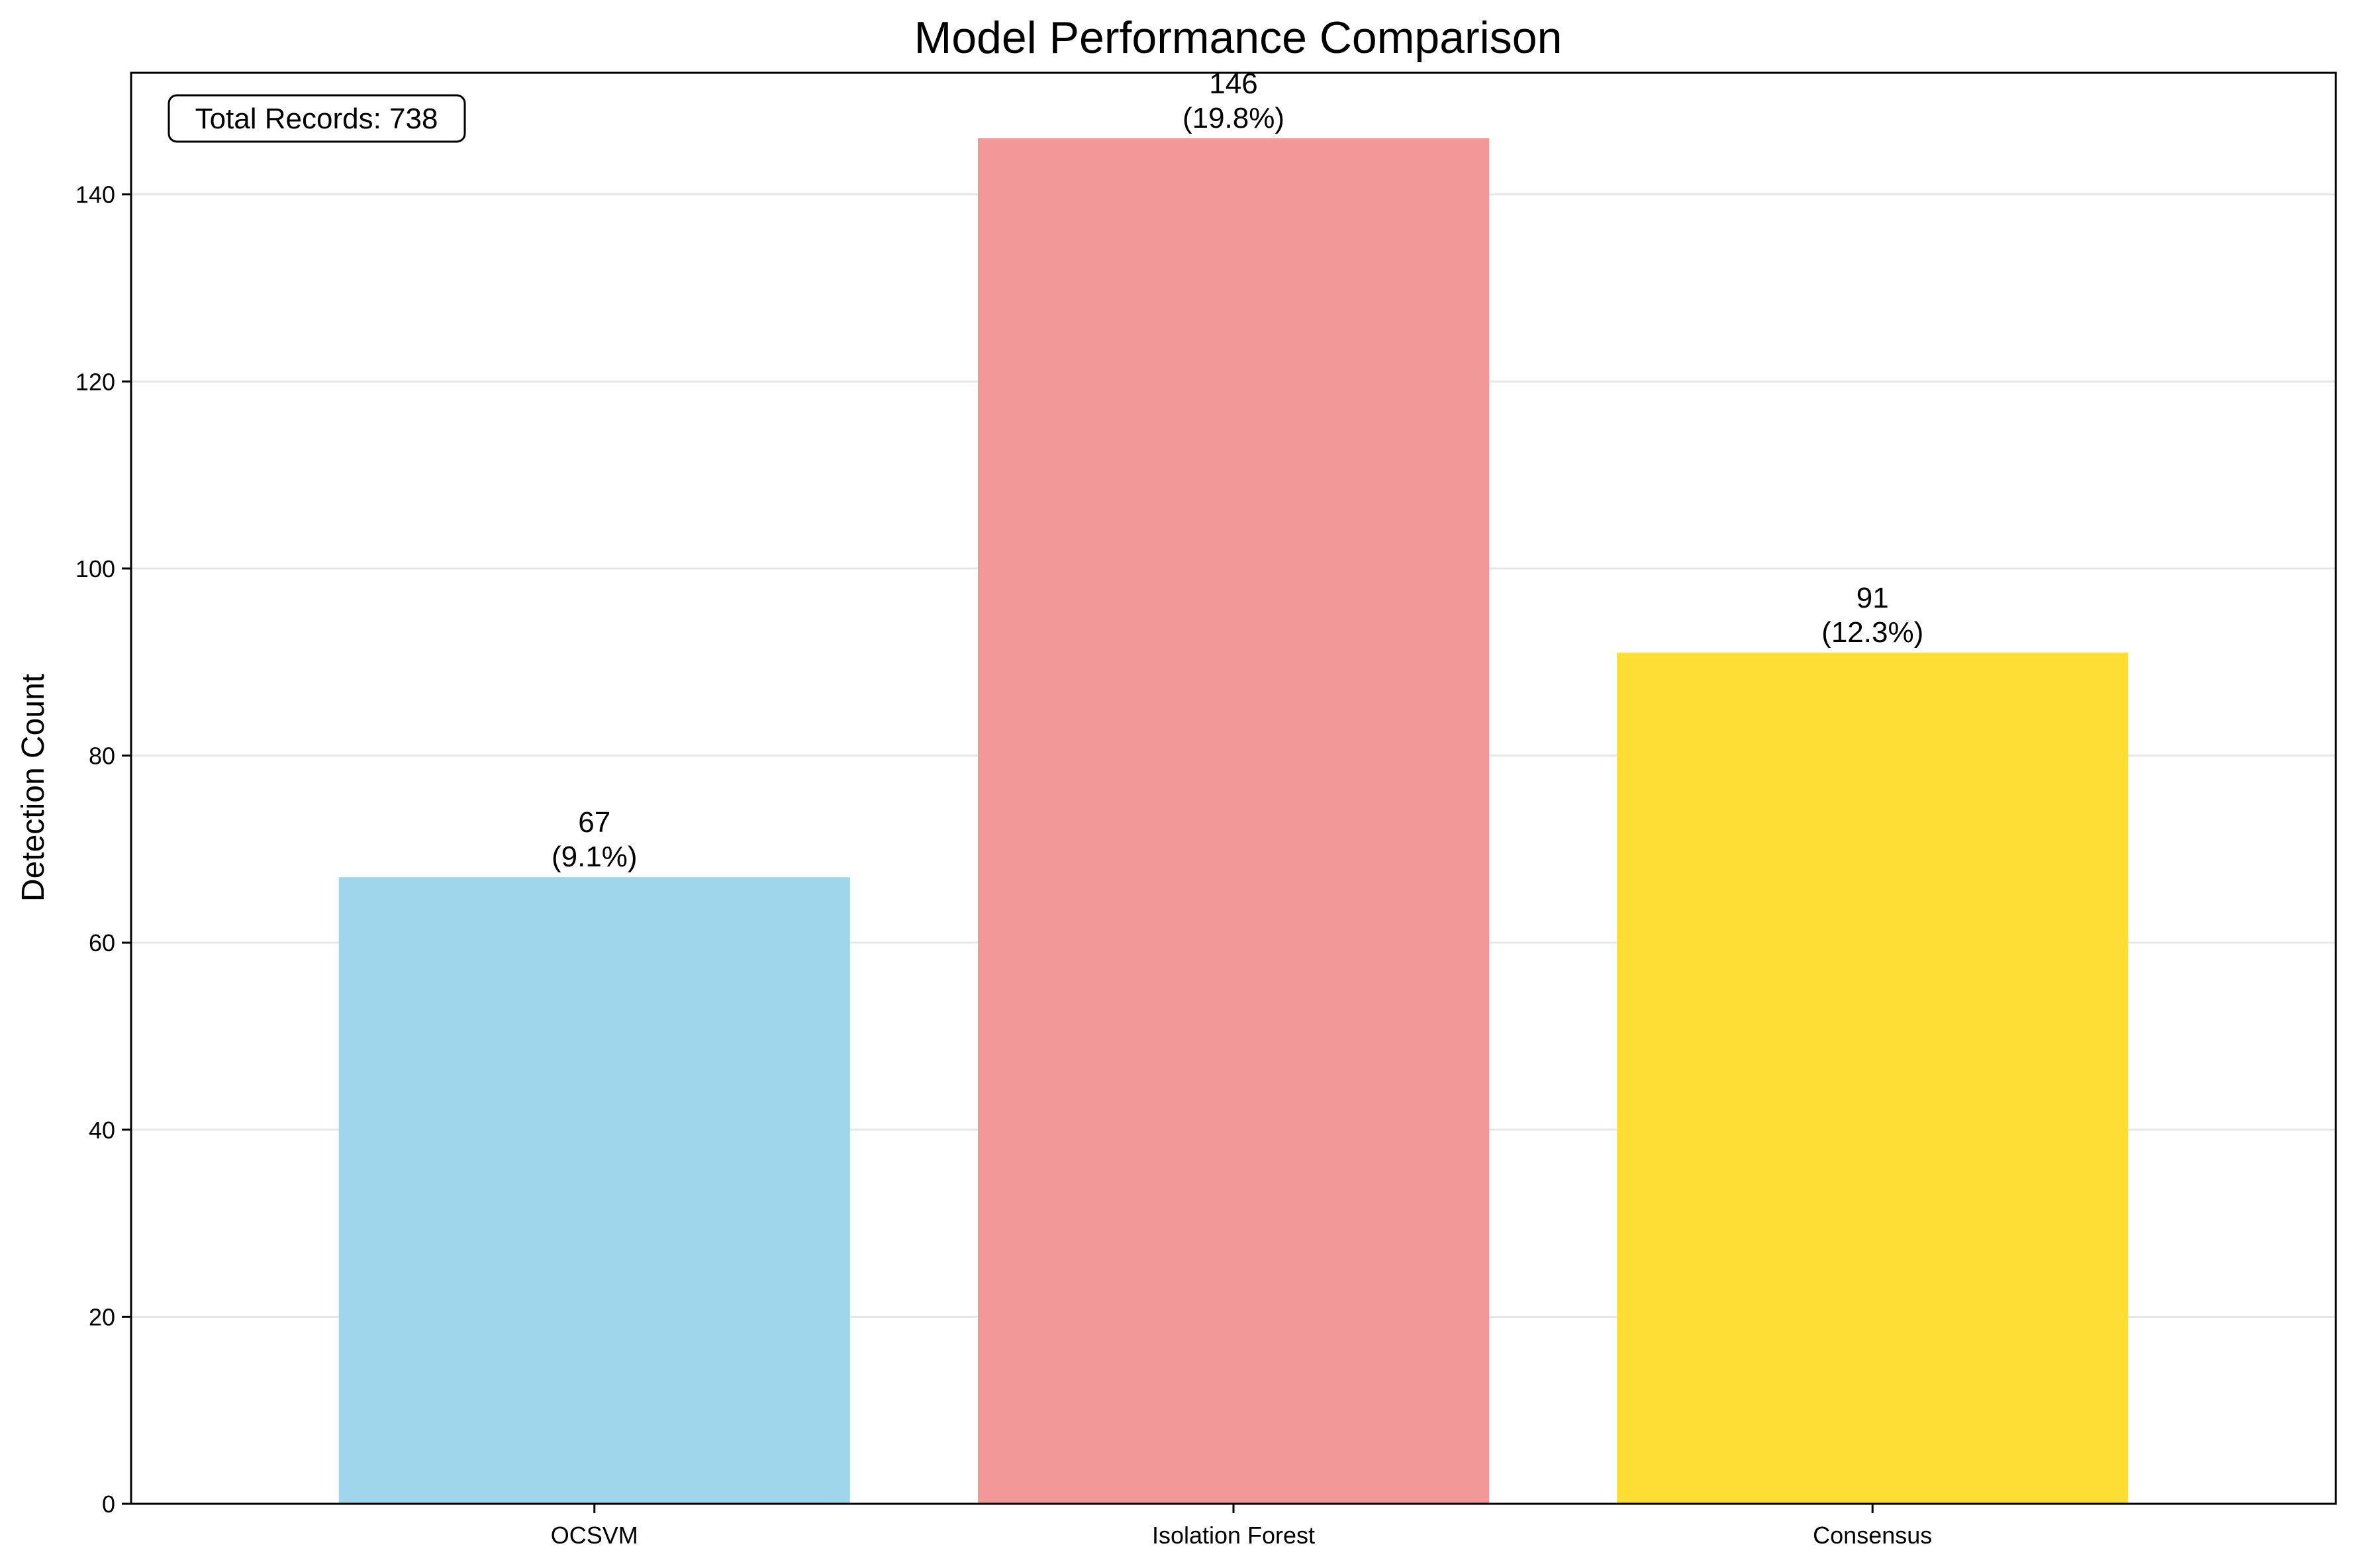 Image resolution: width=2363 pixels, height=1568 pixels. What do you see at coordinates (594, 1190) in the screenshot?
I see `bar-ocsvm` at bounding box center [594, 1190].